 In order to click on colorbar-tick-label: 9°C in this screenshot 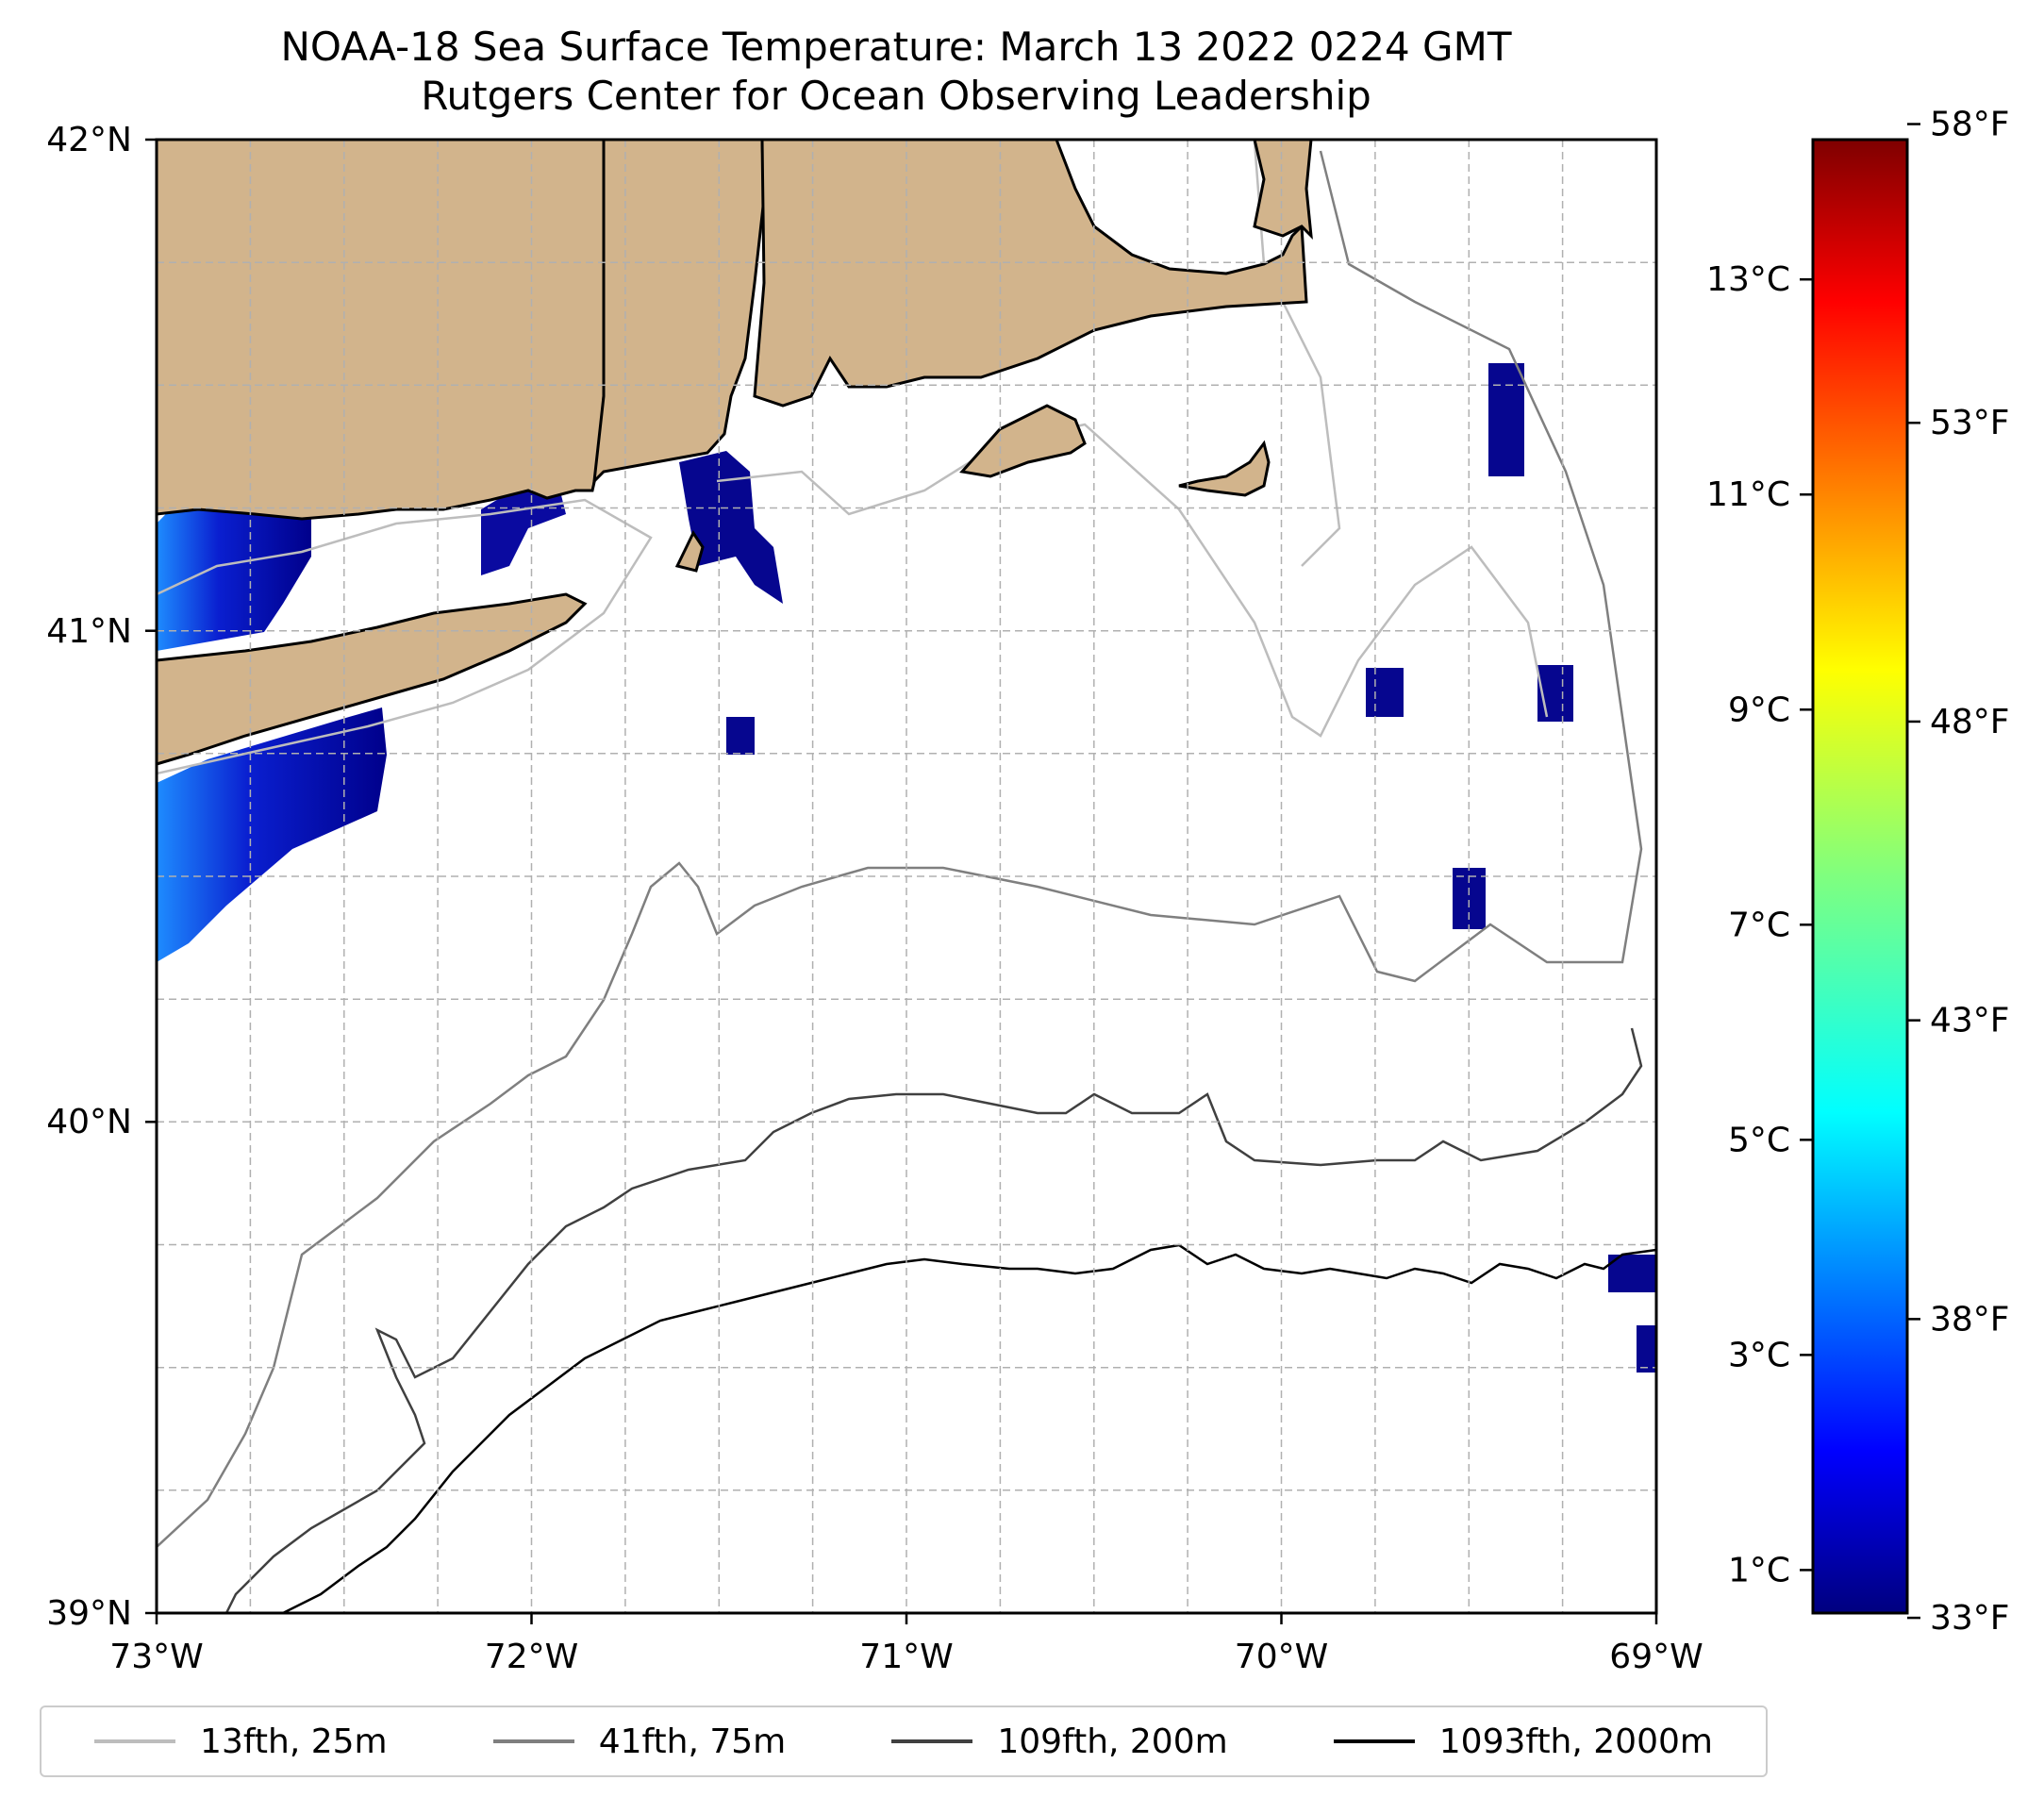, I will do `click(1759, 710)`.